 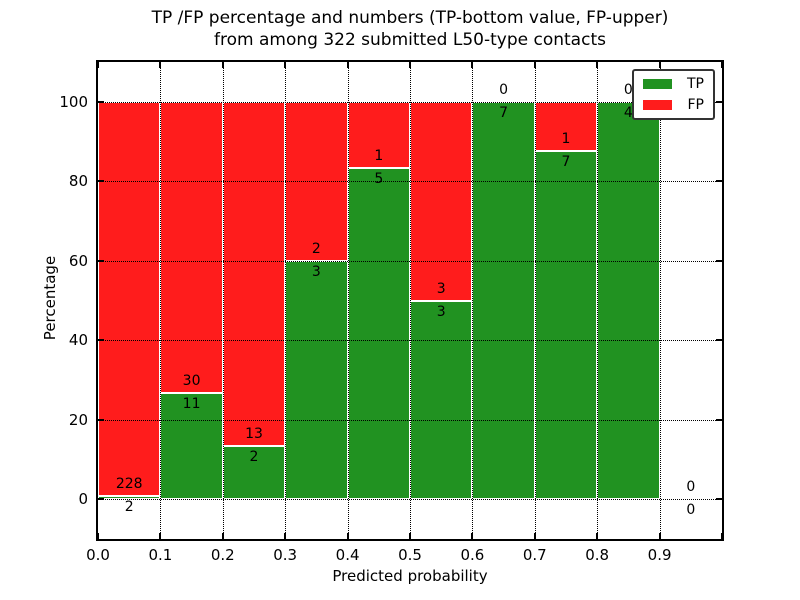 What do you see at coordinates (673, 84) in the screenshot?
I see `legend-item: TP` at bounding box center [673, 84].